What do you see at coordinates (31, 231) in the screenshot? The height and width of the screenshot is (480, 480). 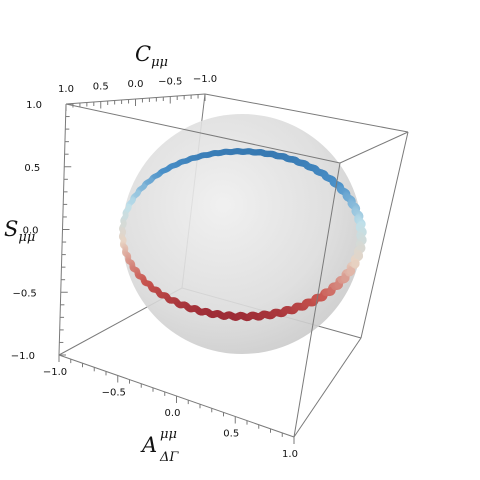 I see `z-axis-tick-label: 0.0` at bounding box center [31, 231].